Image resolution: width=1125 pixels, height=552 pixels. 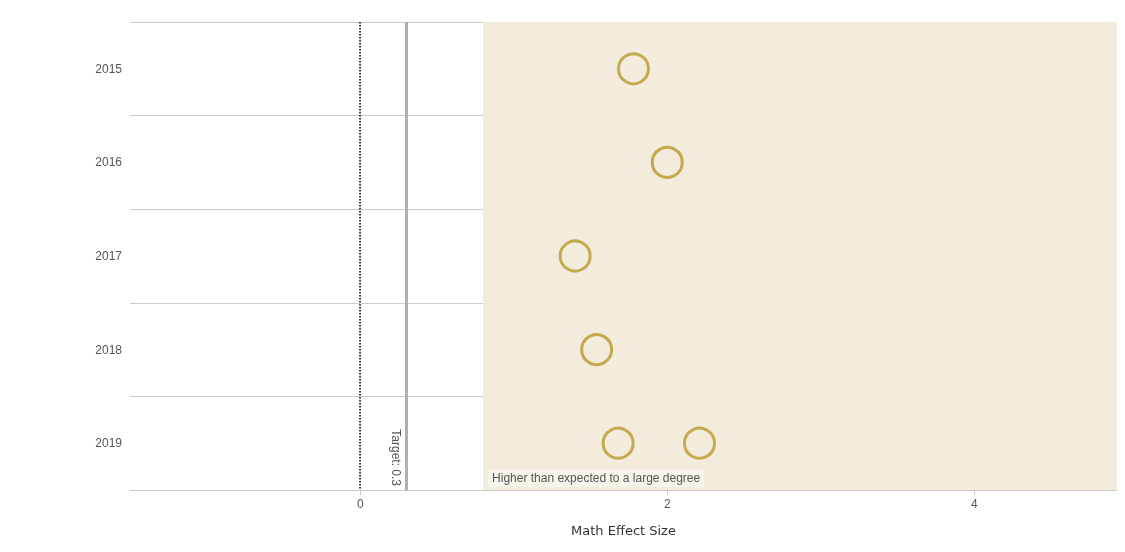 What do you see at coordinates (360, 504) in the screenshot?
I see `x-tick-label: 0` at bounding box center [360, 504].